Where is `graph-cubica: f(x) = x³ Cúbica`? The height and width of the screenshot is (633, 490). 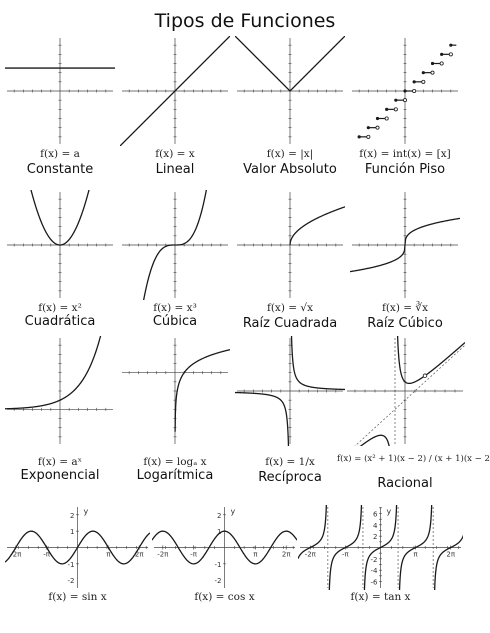 graph-cubica: f(x) = x³ Cúbica is located at coordinates (175, 262).